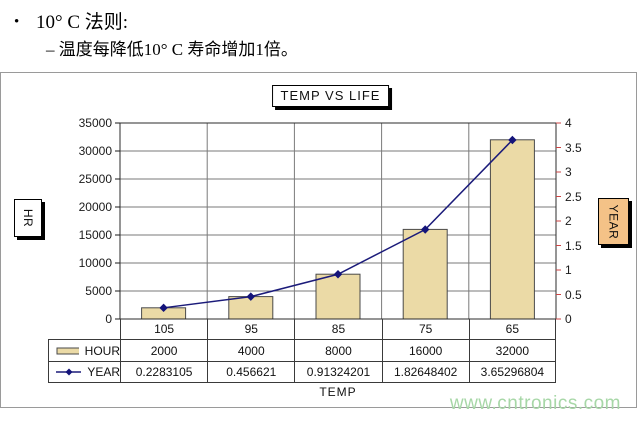 The width and height of the screenshot is (640, 422). I want to click on year-value-text: 1.82648402, so click(425, 372).